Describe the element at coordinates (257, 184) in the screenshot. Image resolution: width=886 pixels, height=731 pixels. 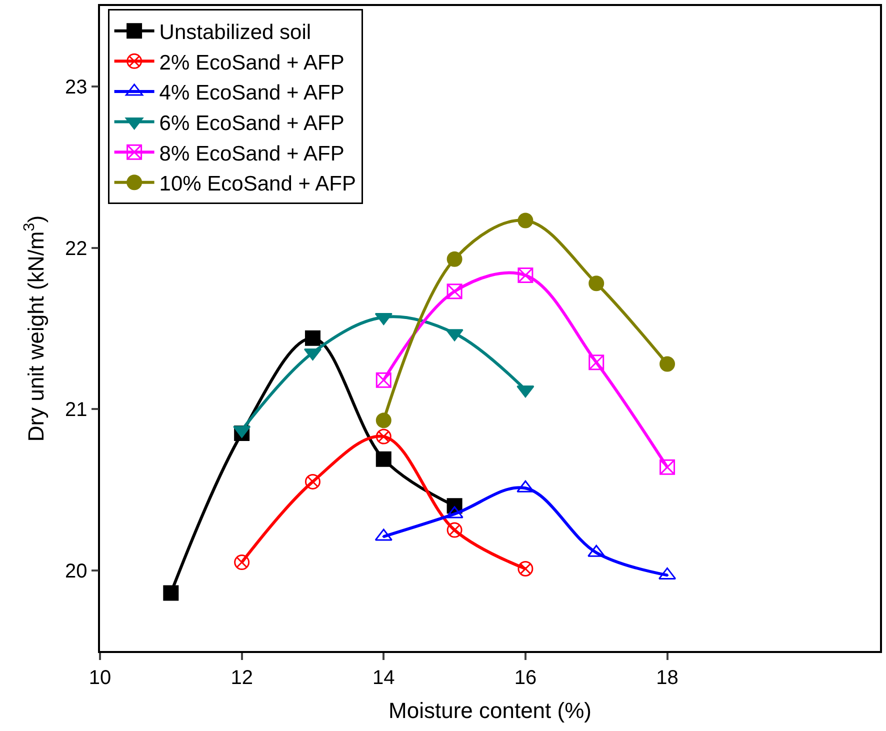
I see `legend-label: 10% EcoSand + AFP` at that location.